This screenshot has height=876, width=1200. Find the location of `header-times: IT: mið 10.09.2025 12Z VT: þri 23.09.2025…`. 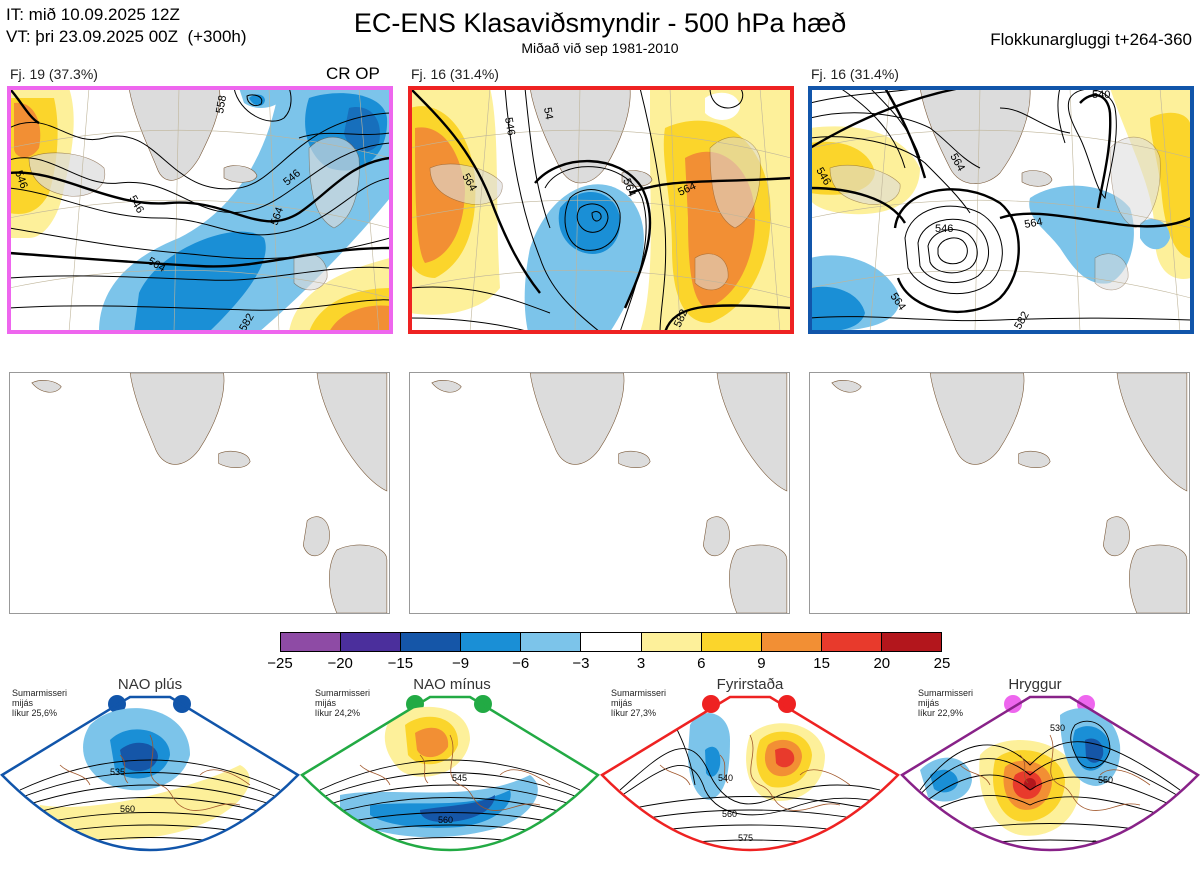

header-times: IT: mið 10.09.2025 12Z VT: þri 23.09.2025… is located at coordinates (126, 26).